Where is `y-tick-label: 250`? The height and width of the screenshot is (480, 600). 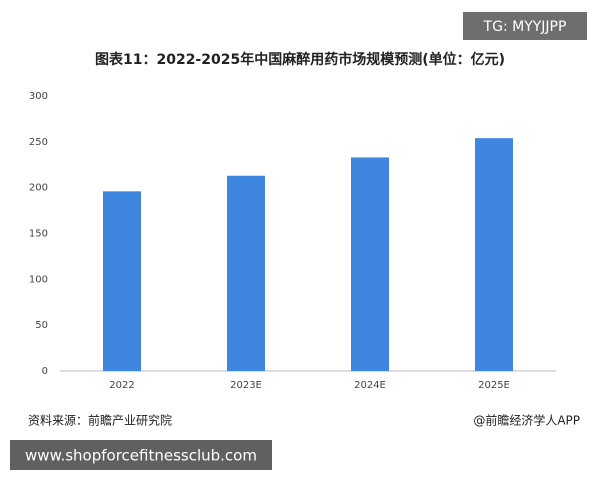
y-tick-label: 250 is located at coordinates (38, 142).